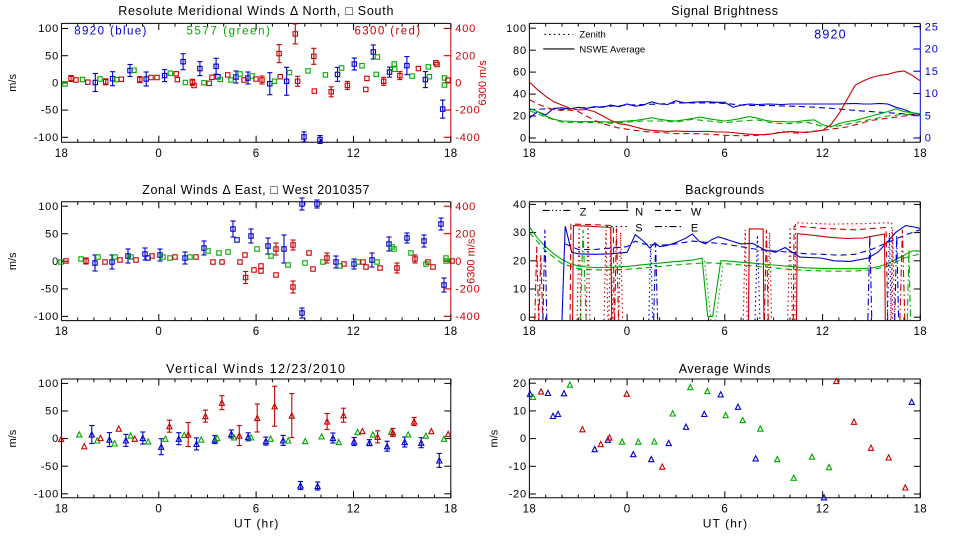  I want to click on svg-text: -10, so click(518, 467).